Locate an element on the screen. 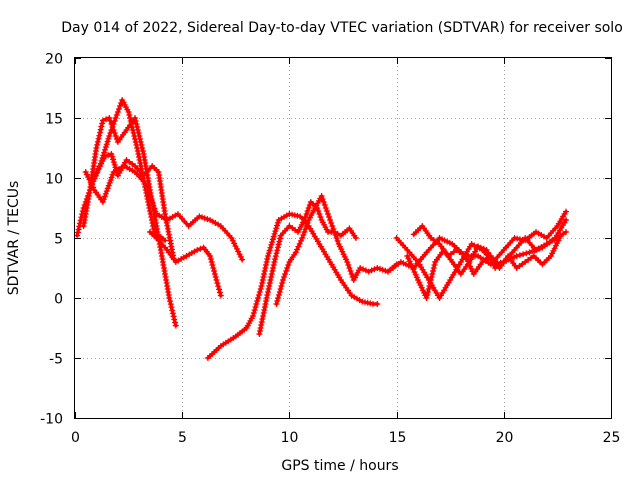 This screenshot has height=480, width=640. series-line is located at coordinates (129, 222).